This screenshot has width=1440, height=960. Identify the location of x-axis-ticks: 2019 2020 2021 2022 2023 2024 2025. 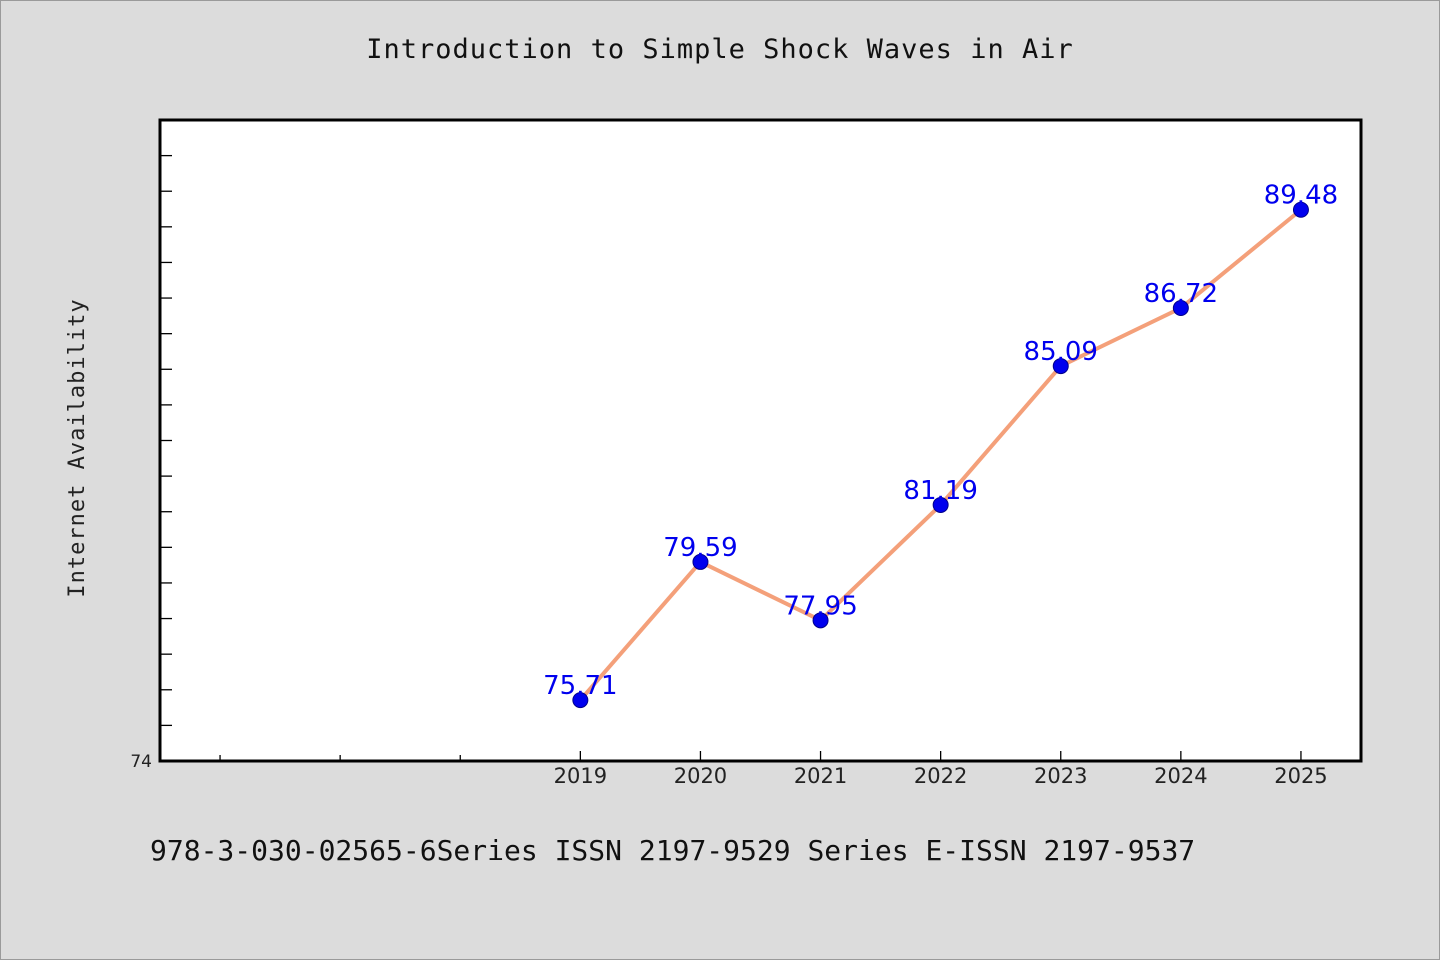
(773, 769).